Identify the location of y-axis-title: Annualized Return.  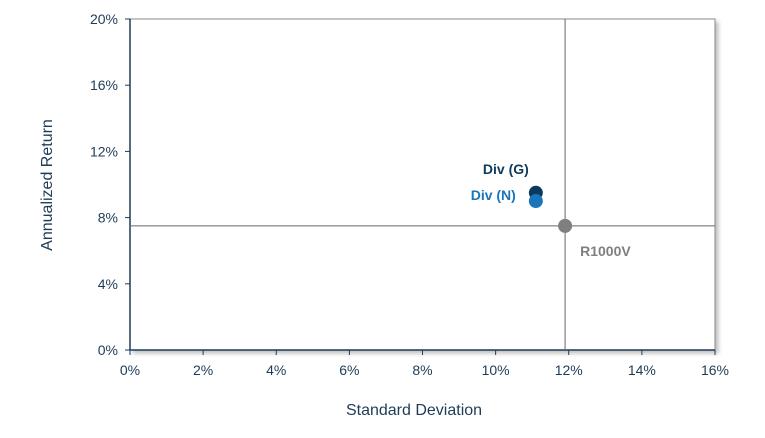
(47, 185).